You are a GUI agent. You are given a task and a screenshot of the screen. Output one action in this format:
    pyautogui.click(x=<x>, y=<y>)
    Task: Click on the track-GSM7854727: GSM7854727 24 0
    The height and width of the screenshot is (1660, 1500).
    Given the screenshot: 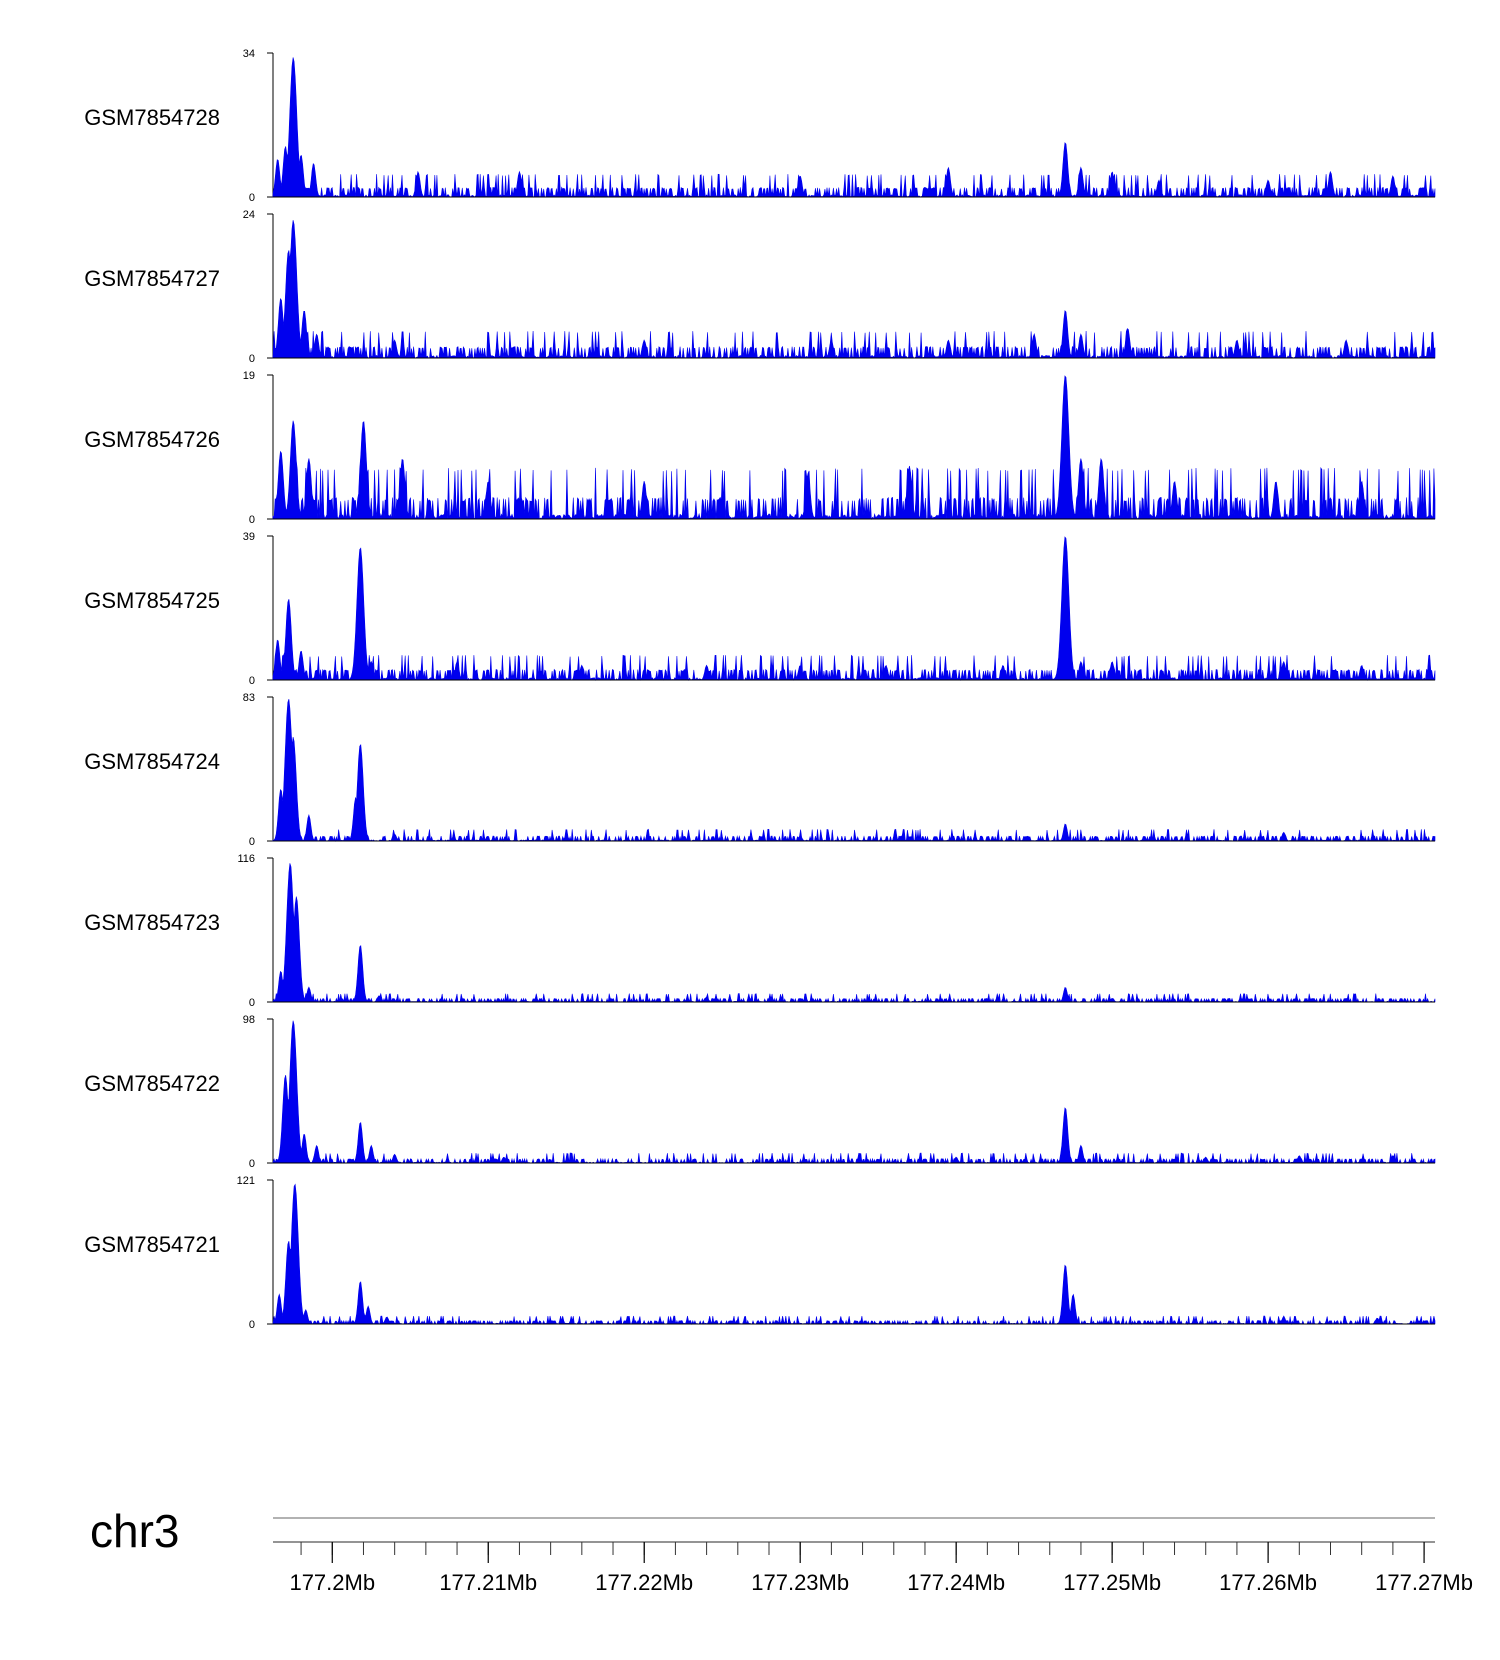 What is the action you would take?
    pyautogui.click(x=760, y=287)
    